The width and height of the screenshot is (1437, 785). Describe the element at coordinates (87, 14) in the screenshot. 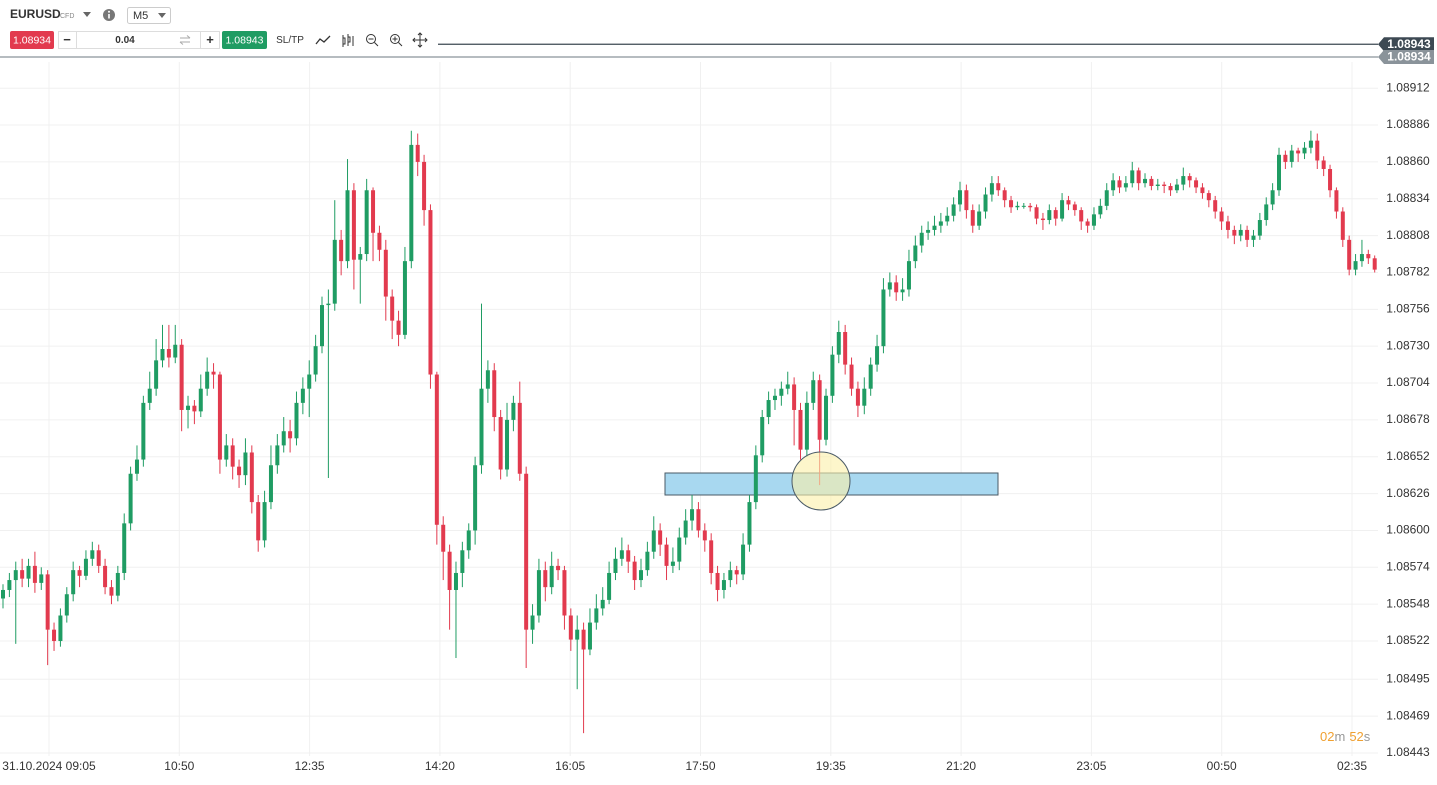

I see `symbol-dropdown` at that location.